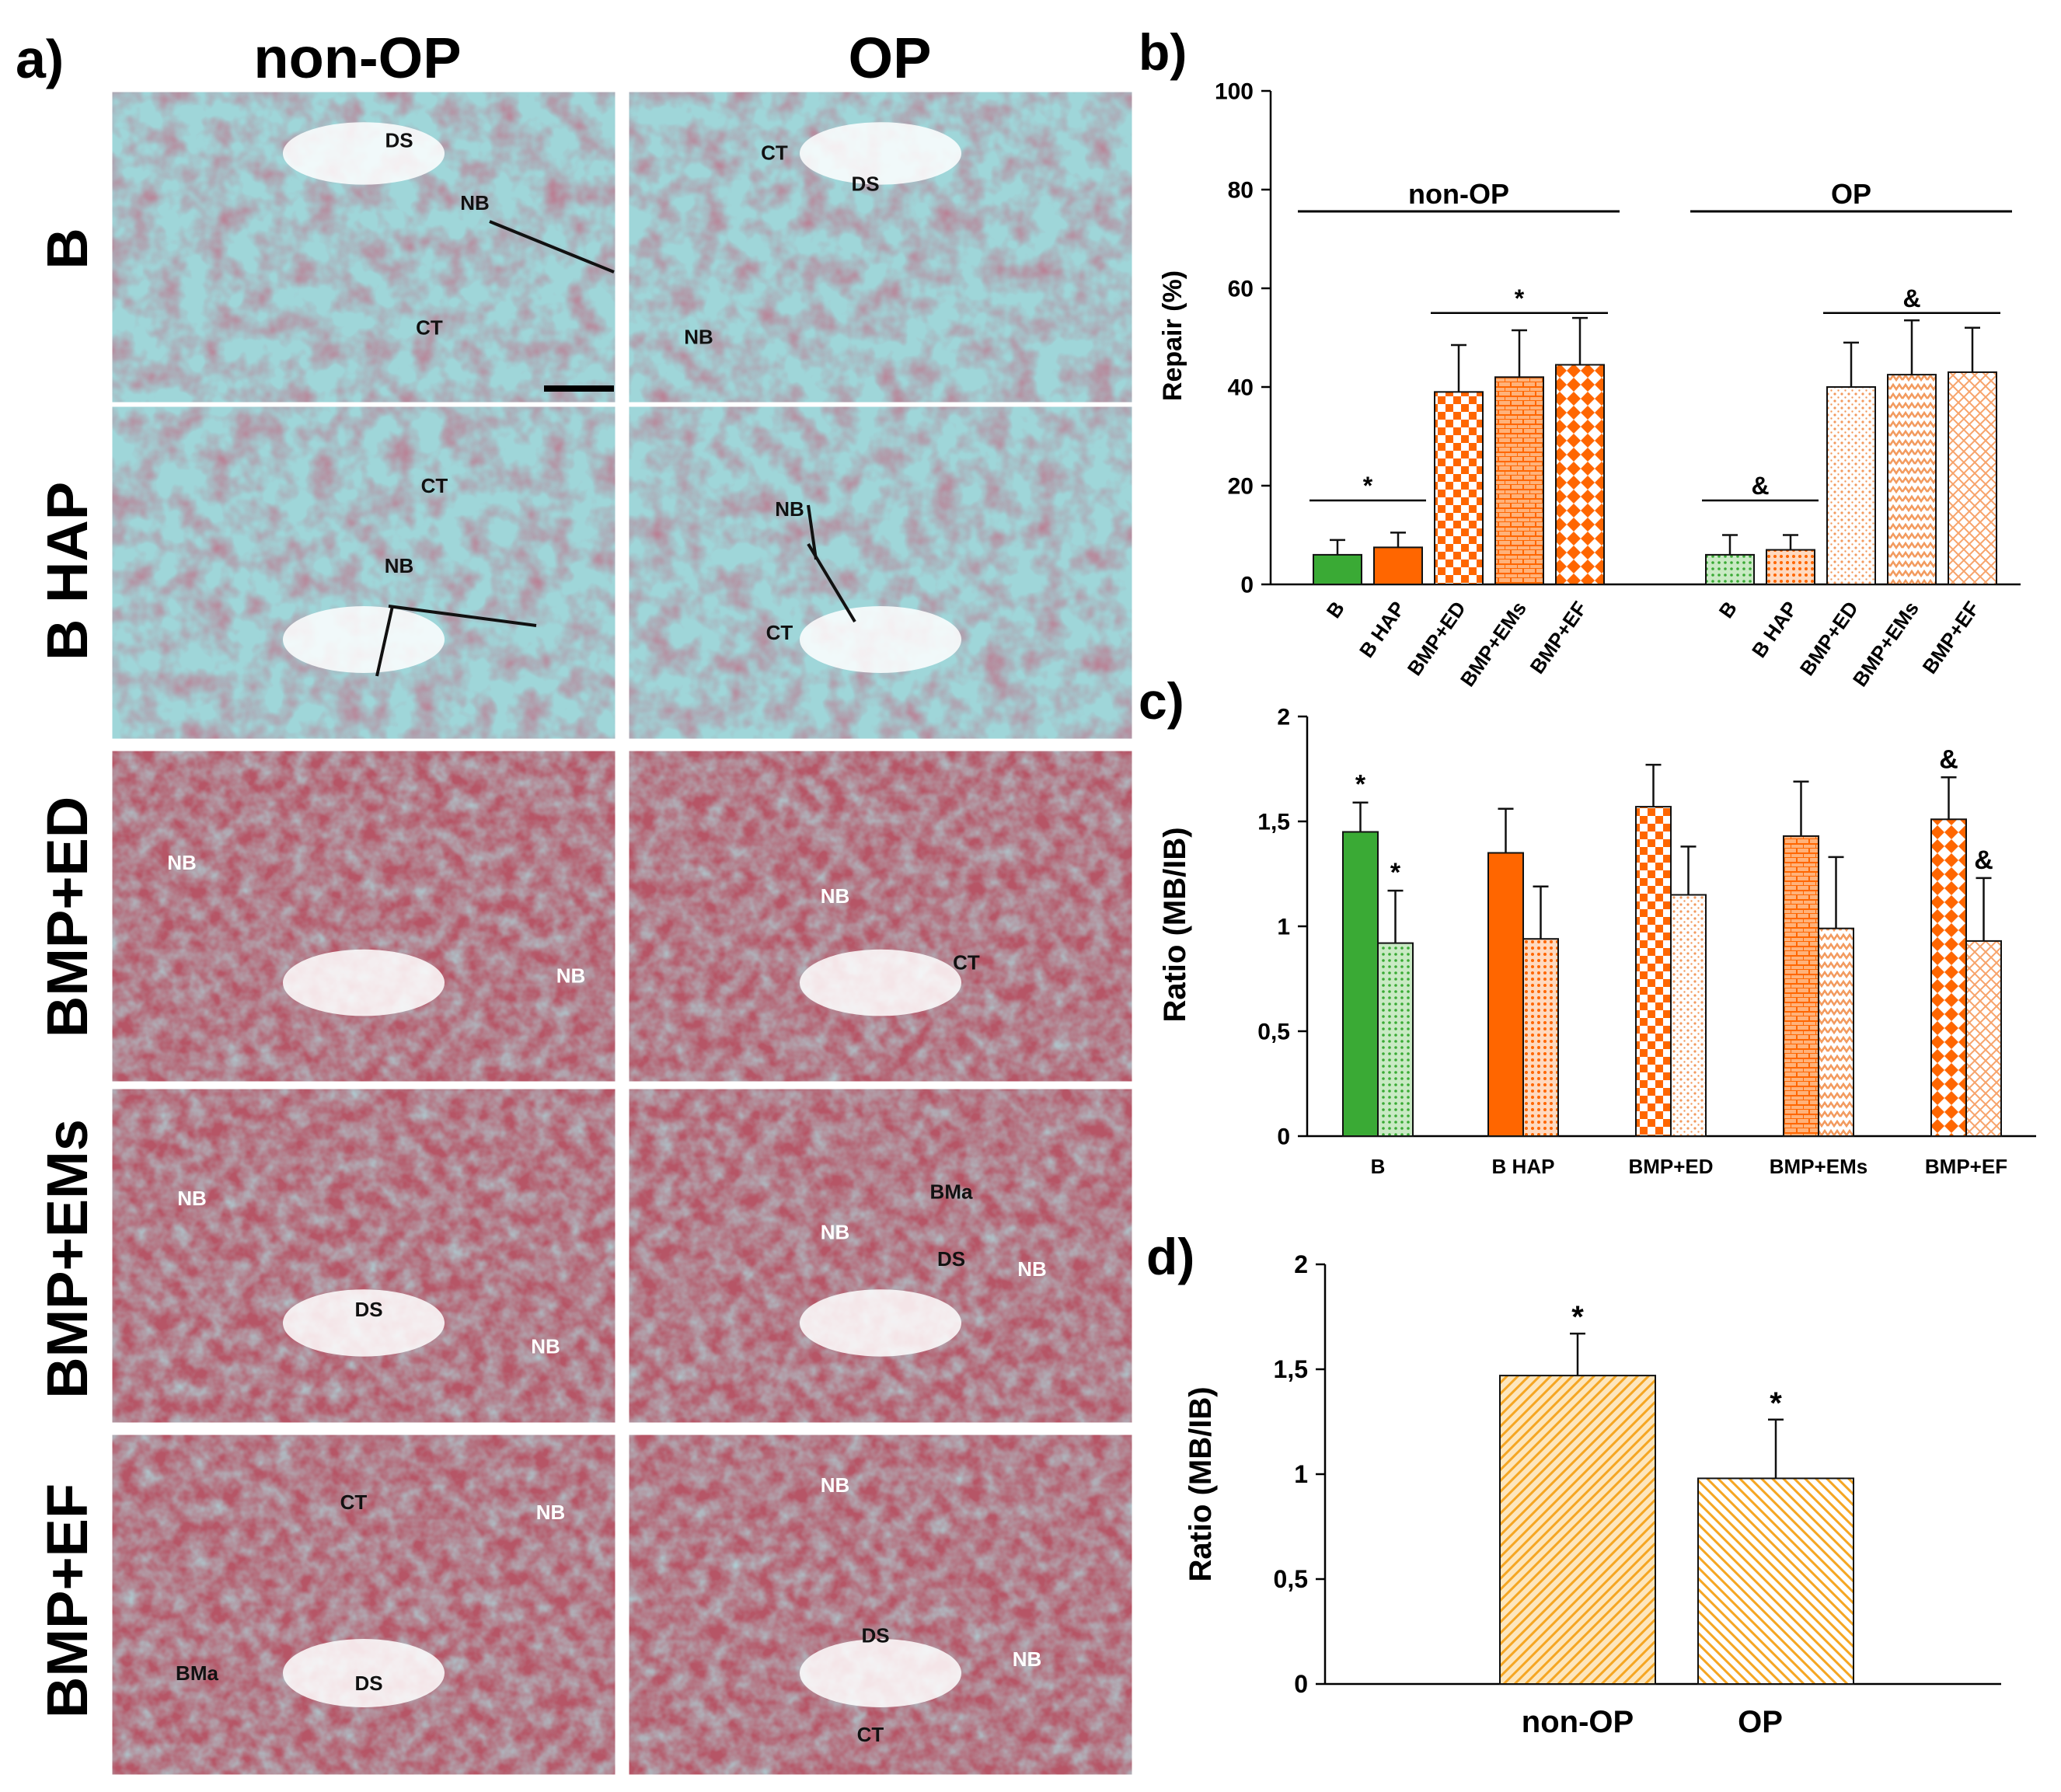 The image size is (2061, 1792). What do you see at coordinates (1335, 609) in the screenshot?
I see `b-x-tick-label: B` at bounding box center [1335, 609].